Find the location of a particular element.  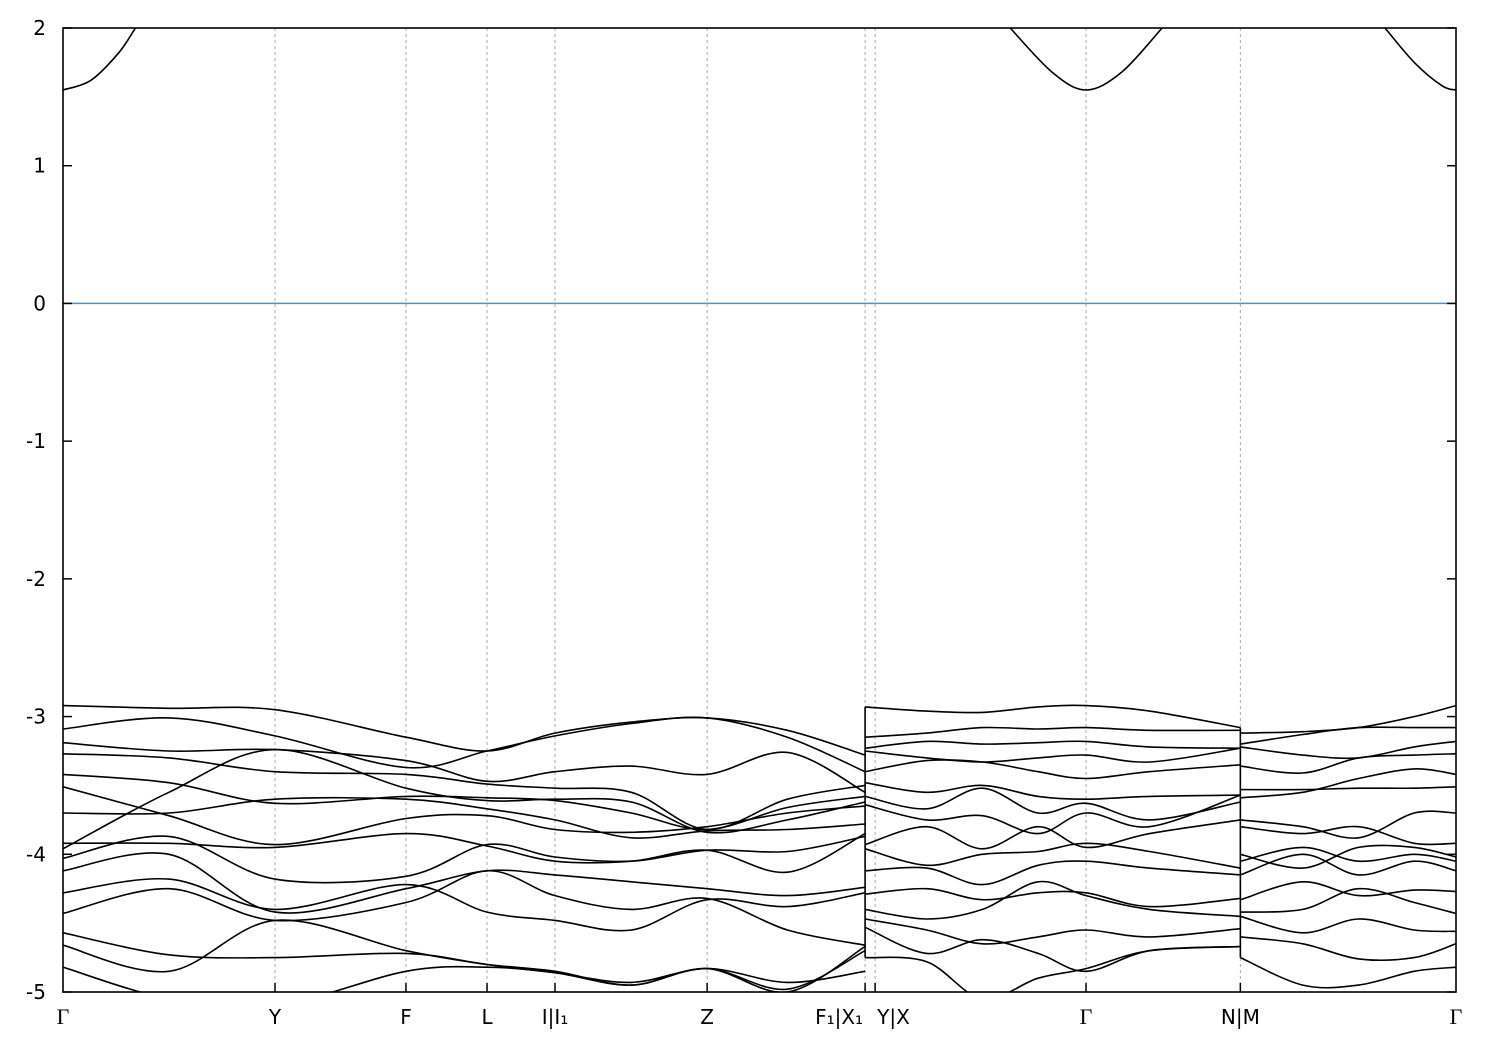

x-axis-ticks: Γ Y F L I|I₁ Z F₁|X₁ Y|X Γ N|M Γ is located at coordinates (760, 1006).